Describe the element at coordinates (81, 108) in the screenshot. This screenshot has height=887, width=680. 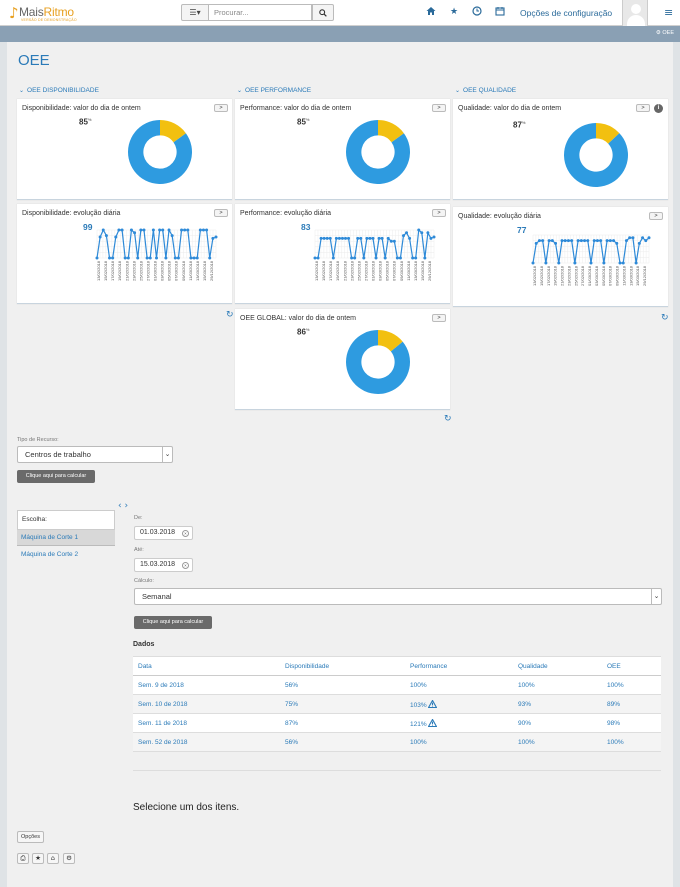
I see `card-title: Disponibilidade: valor do dia de ontem` at that location.